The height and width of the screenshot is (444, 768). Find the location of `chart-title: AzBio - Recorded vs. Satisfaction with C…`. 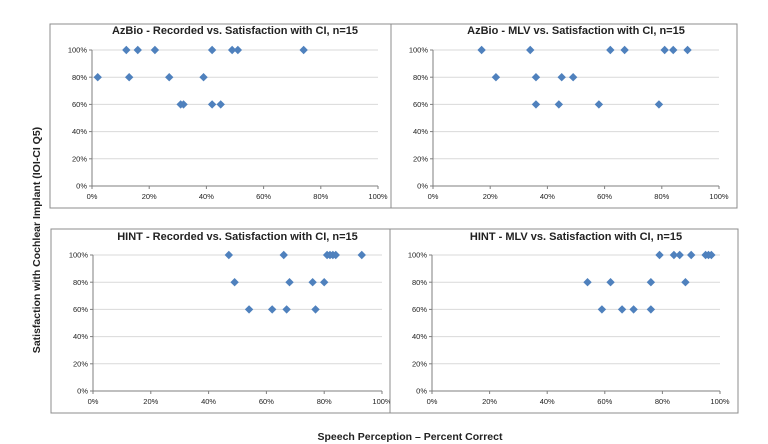

chart-title: AzBio - Recorded vs. Satisfaction with C… is located at coordinates (235, 31).